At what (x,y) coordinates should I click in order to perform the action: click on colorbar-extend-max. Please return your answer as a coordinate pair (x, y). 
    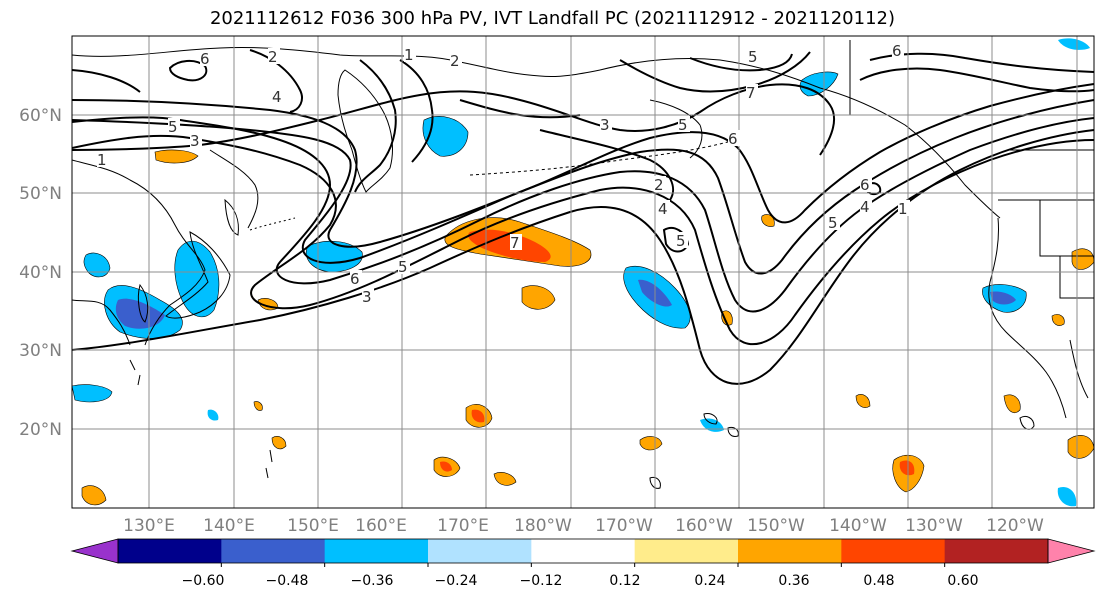
    Looking at the image, I should click on (1071, 551).